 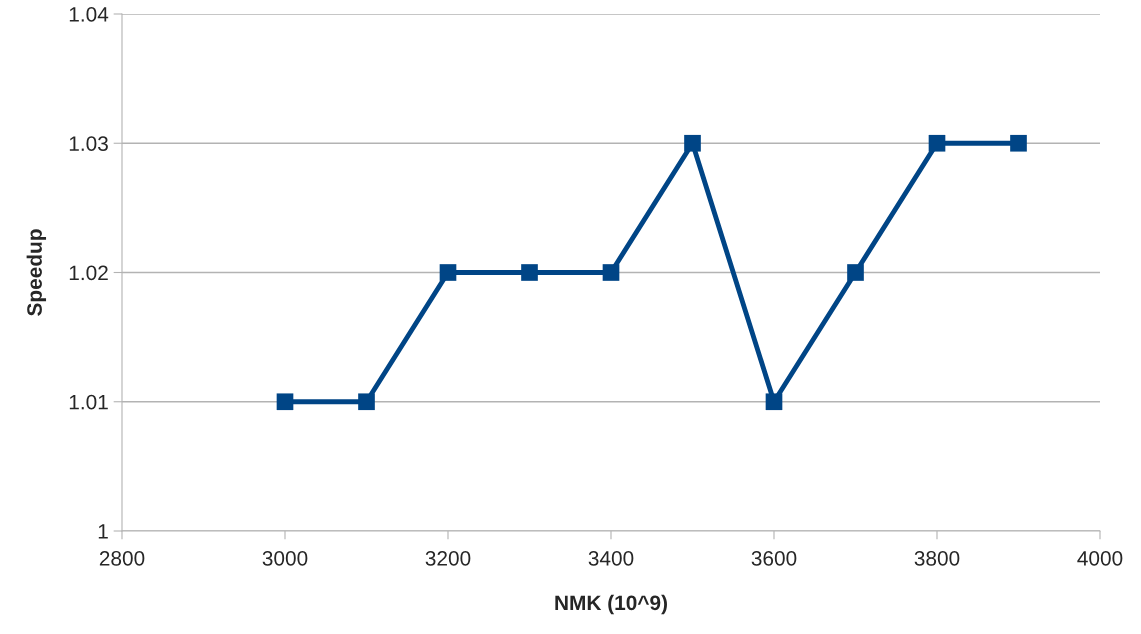 I want to click on x-tick-label: 2800, so click(x=122, y=558).